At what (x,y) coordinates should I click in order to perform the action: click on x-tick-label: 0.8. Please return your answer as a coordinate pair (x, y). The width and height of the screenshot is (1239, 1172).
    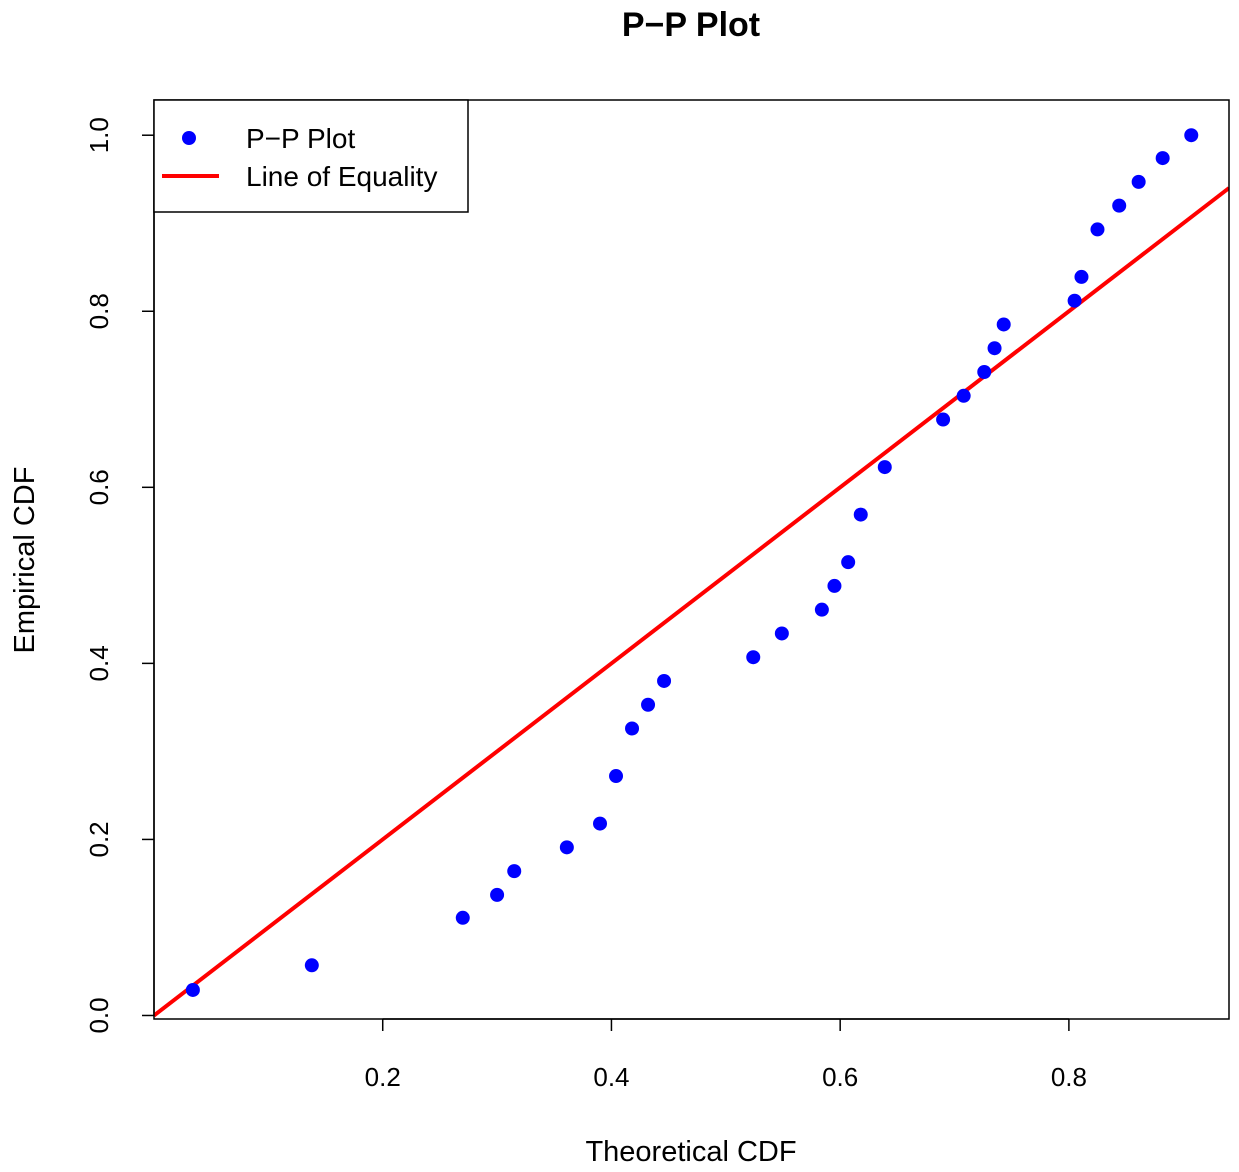
    Looking at the image, I should click on (1069, 1077).